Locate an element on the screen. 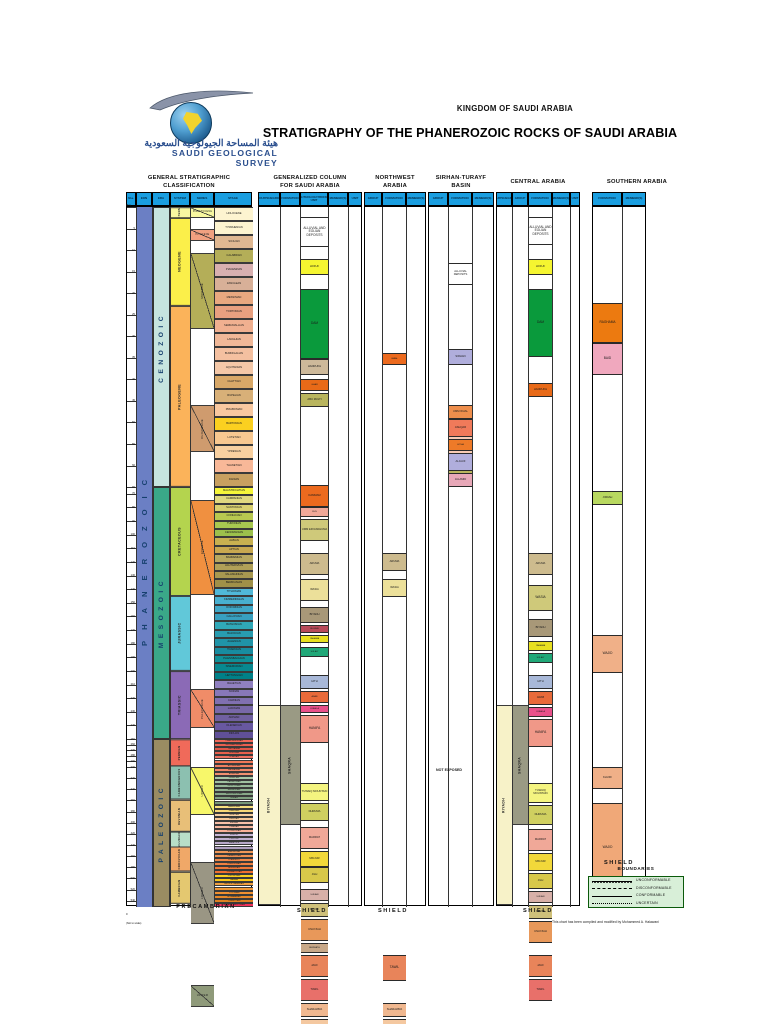 The width and height of the screenshot is (768, 1024). series-label: PLEISTOCENE is located at coordinates (202, 212).